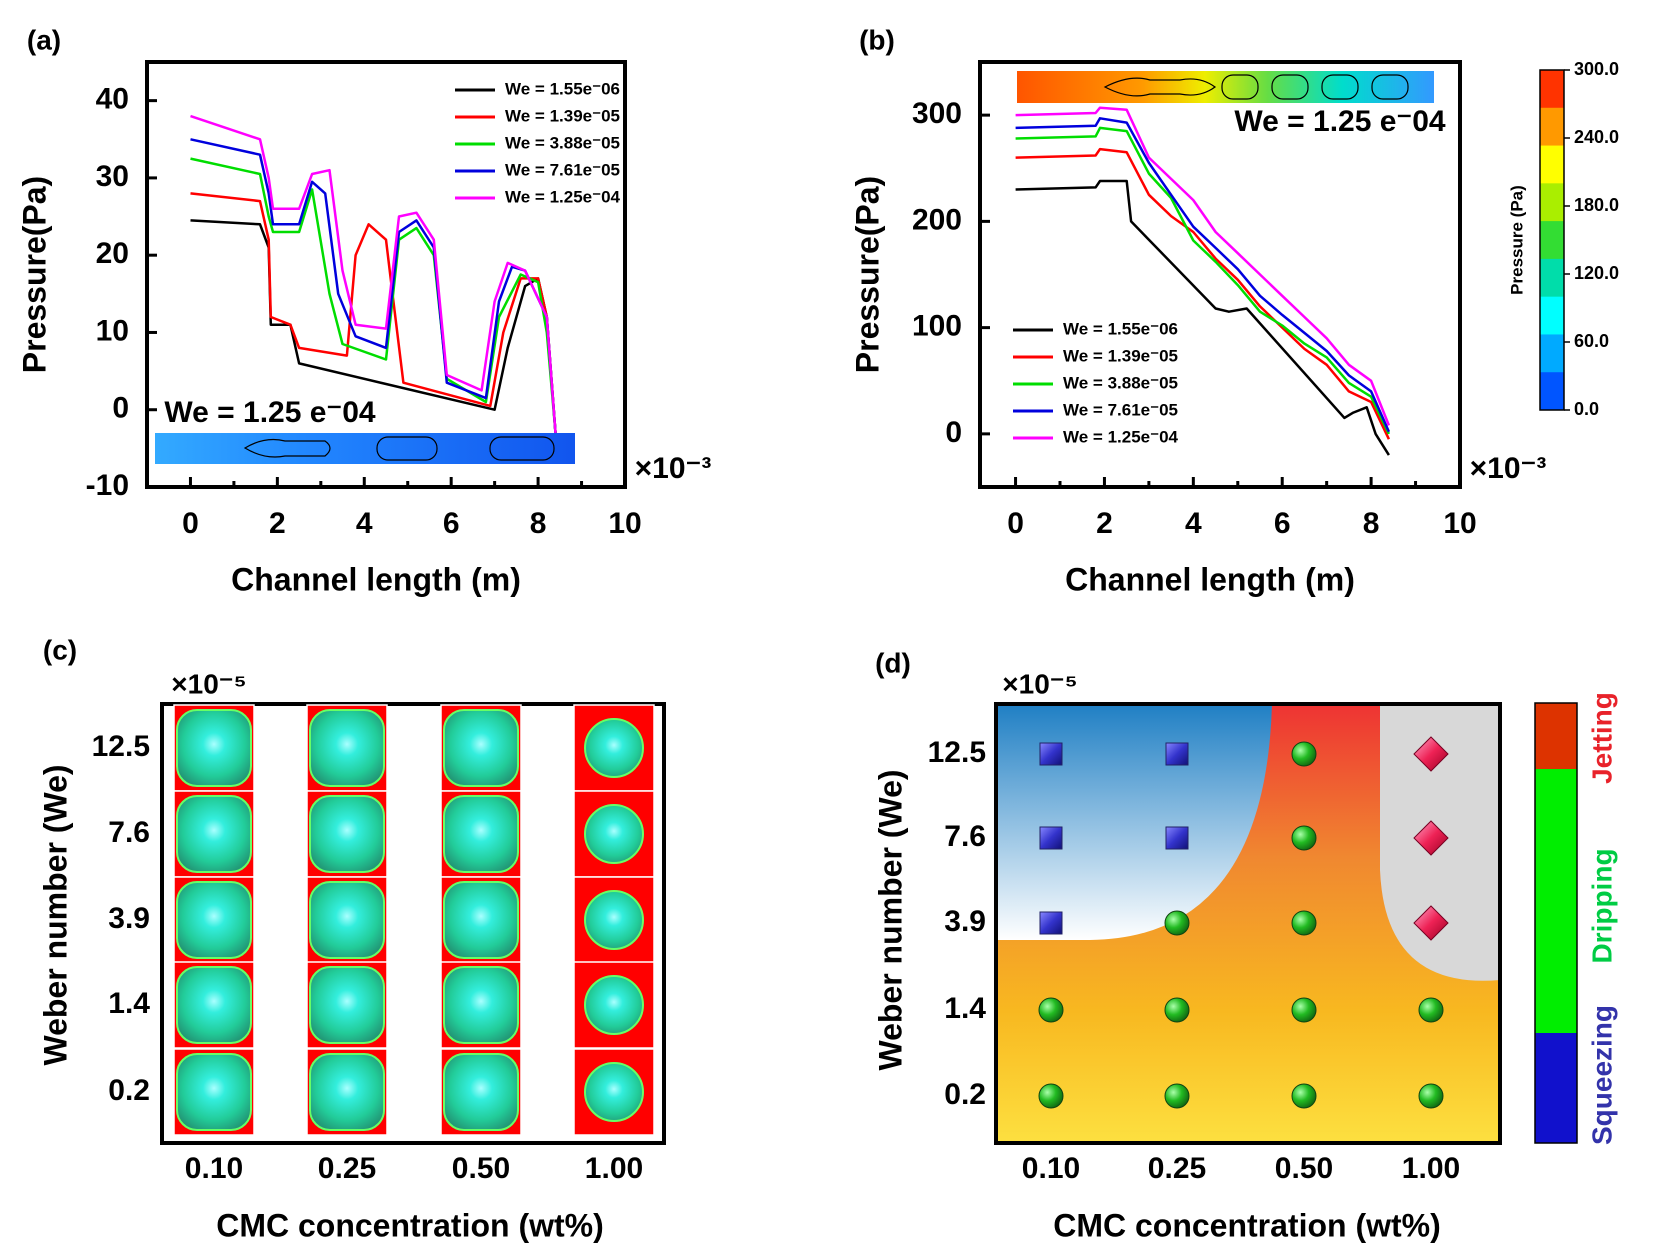 This screenshot has width=1661, height=1246. What do you see at coordinates (451, 523) in the screenshot?
I see `x-tick-label: 6` at bounding box center [451, 523].